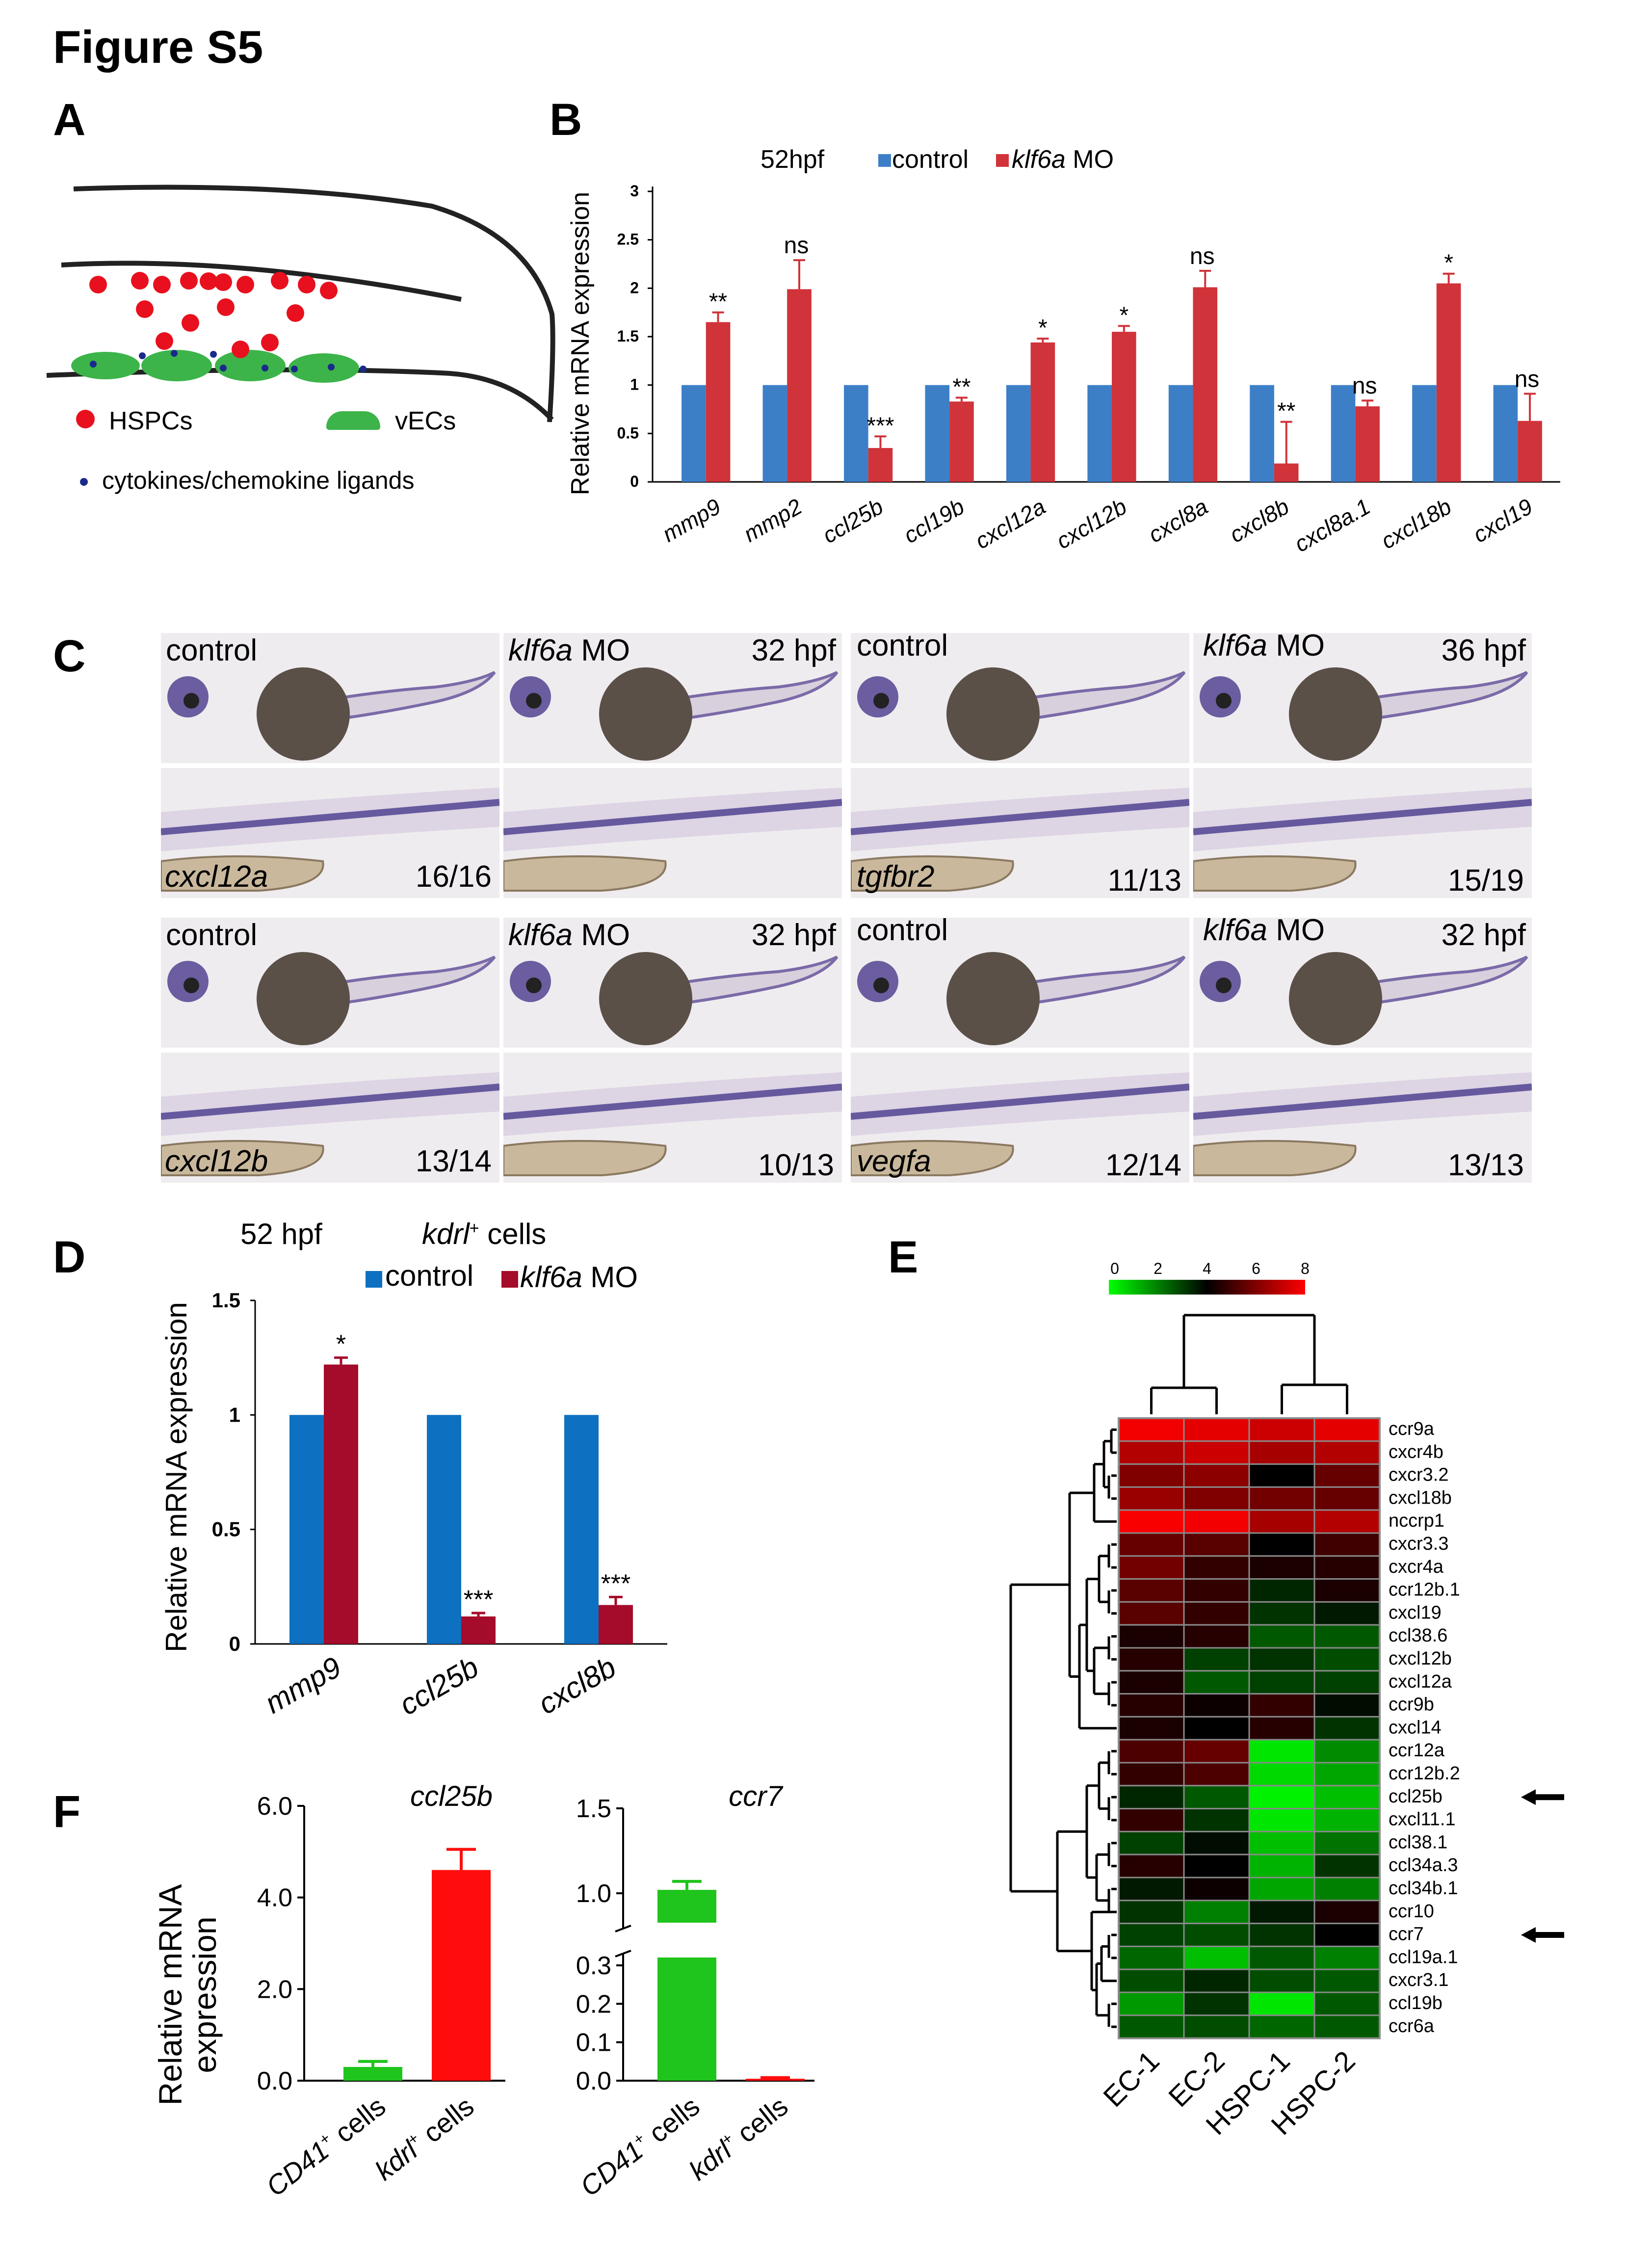 The width and height of the screenshot is (1652, 2249). Describe the element at coordinates (357, 2121) in the screenshot. I see `panel-f-left-category-1-part: cells` at that location.